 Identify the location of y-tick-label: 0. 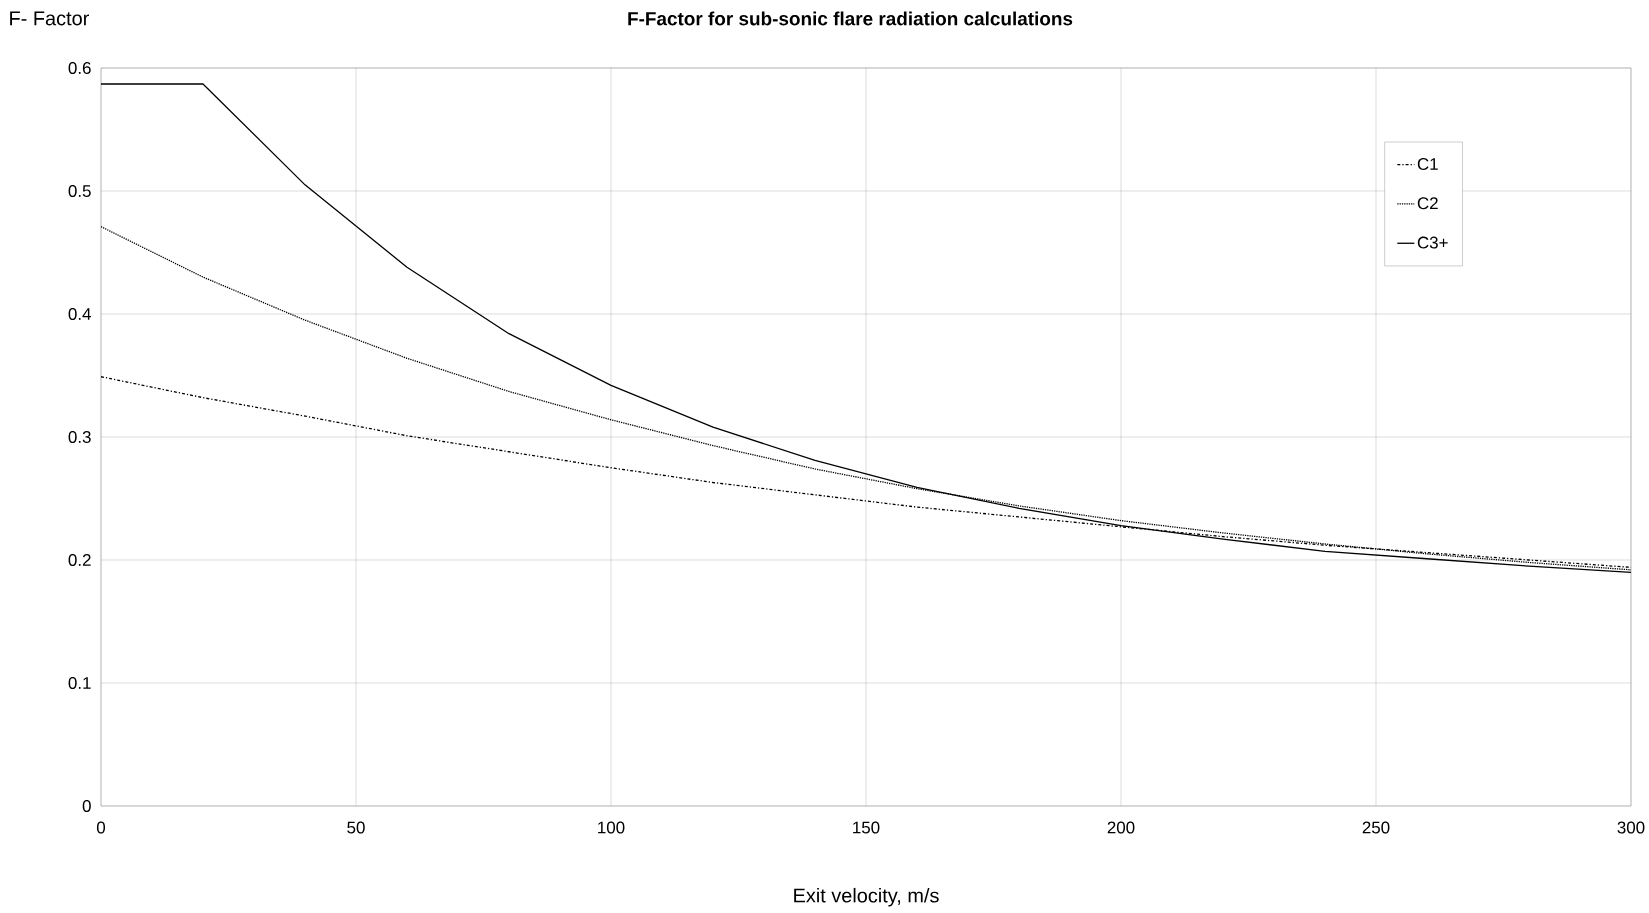
(86, 806).